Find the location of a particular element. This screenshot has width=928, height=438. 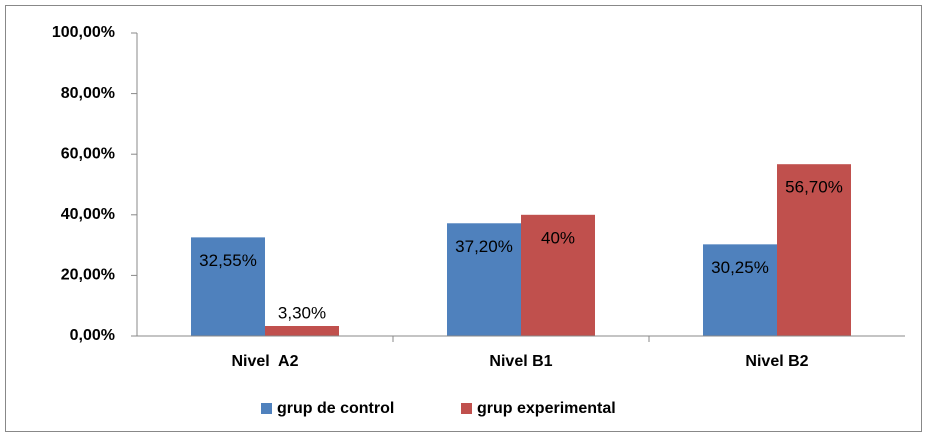

x-tick-label: Nivel A2 is located at coordinates (265, 361).